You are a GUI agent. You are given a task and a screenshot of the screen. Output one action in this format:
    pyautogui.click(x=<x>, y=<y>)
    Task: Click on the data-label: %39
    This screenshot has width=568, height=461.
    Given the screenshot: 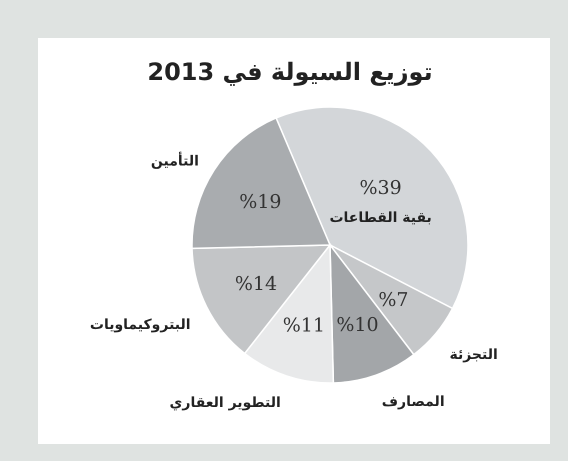 What is the action you would take?
    pyautogui.click(x=381, y=188)
    